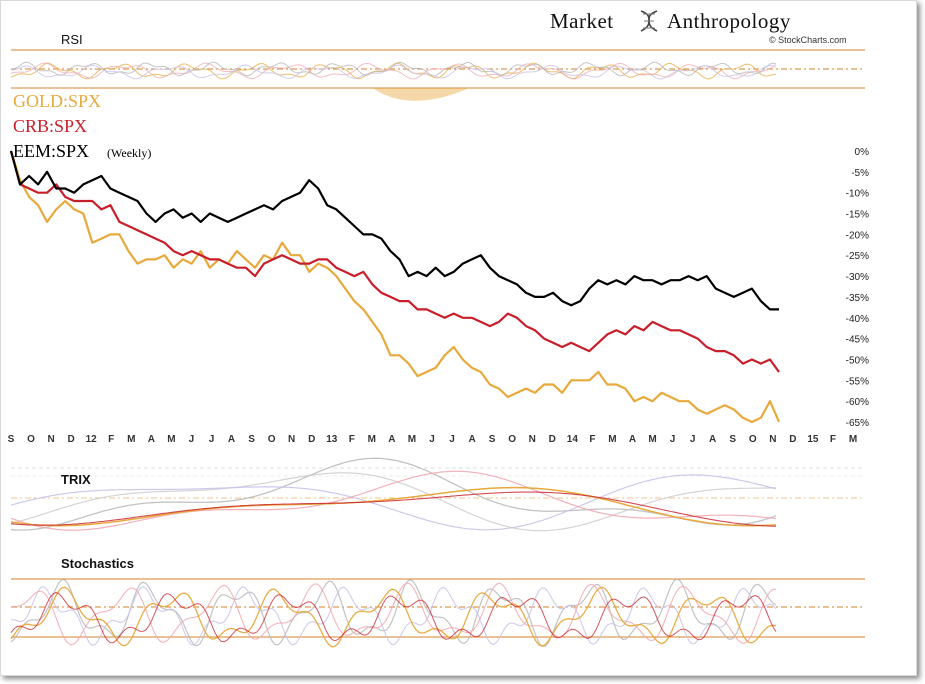 This screenshot has height=684, width=925. I want to click on legend-gold-spx: GOLD:SPX, so click(57, 101).